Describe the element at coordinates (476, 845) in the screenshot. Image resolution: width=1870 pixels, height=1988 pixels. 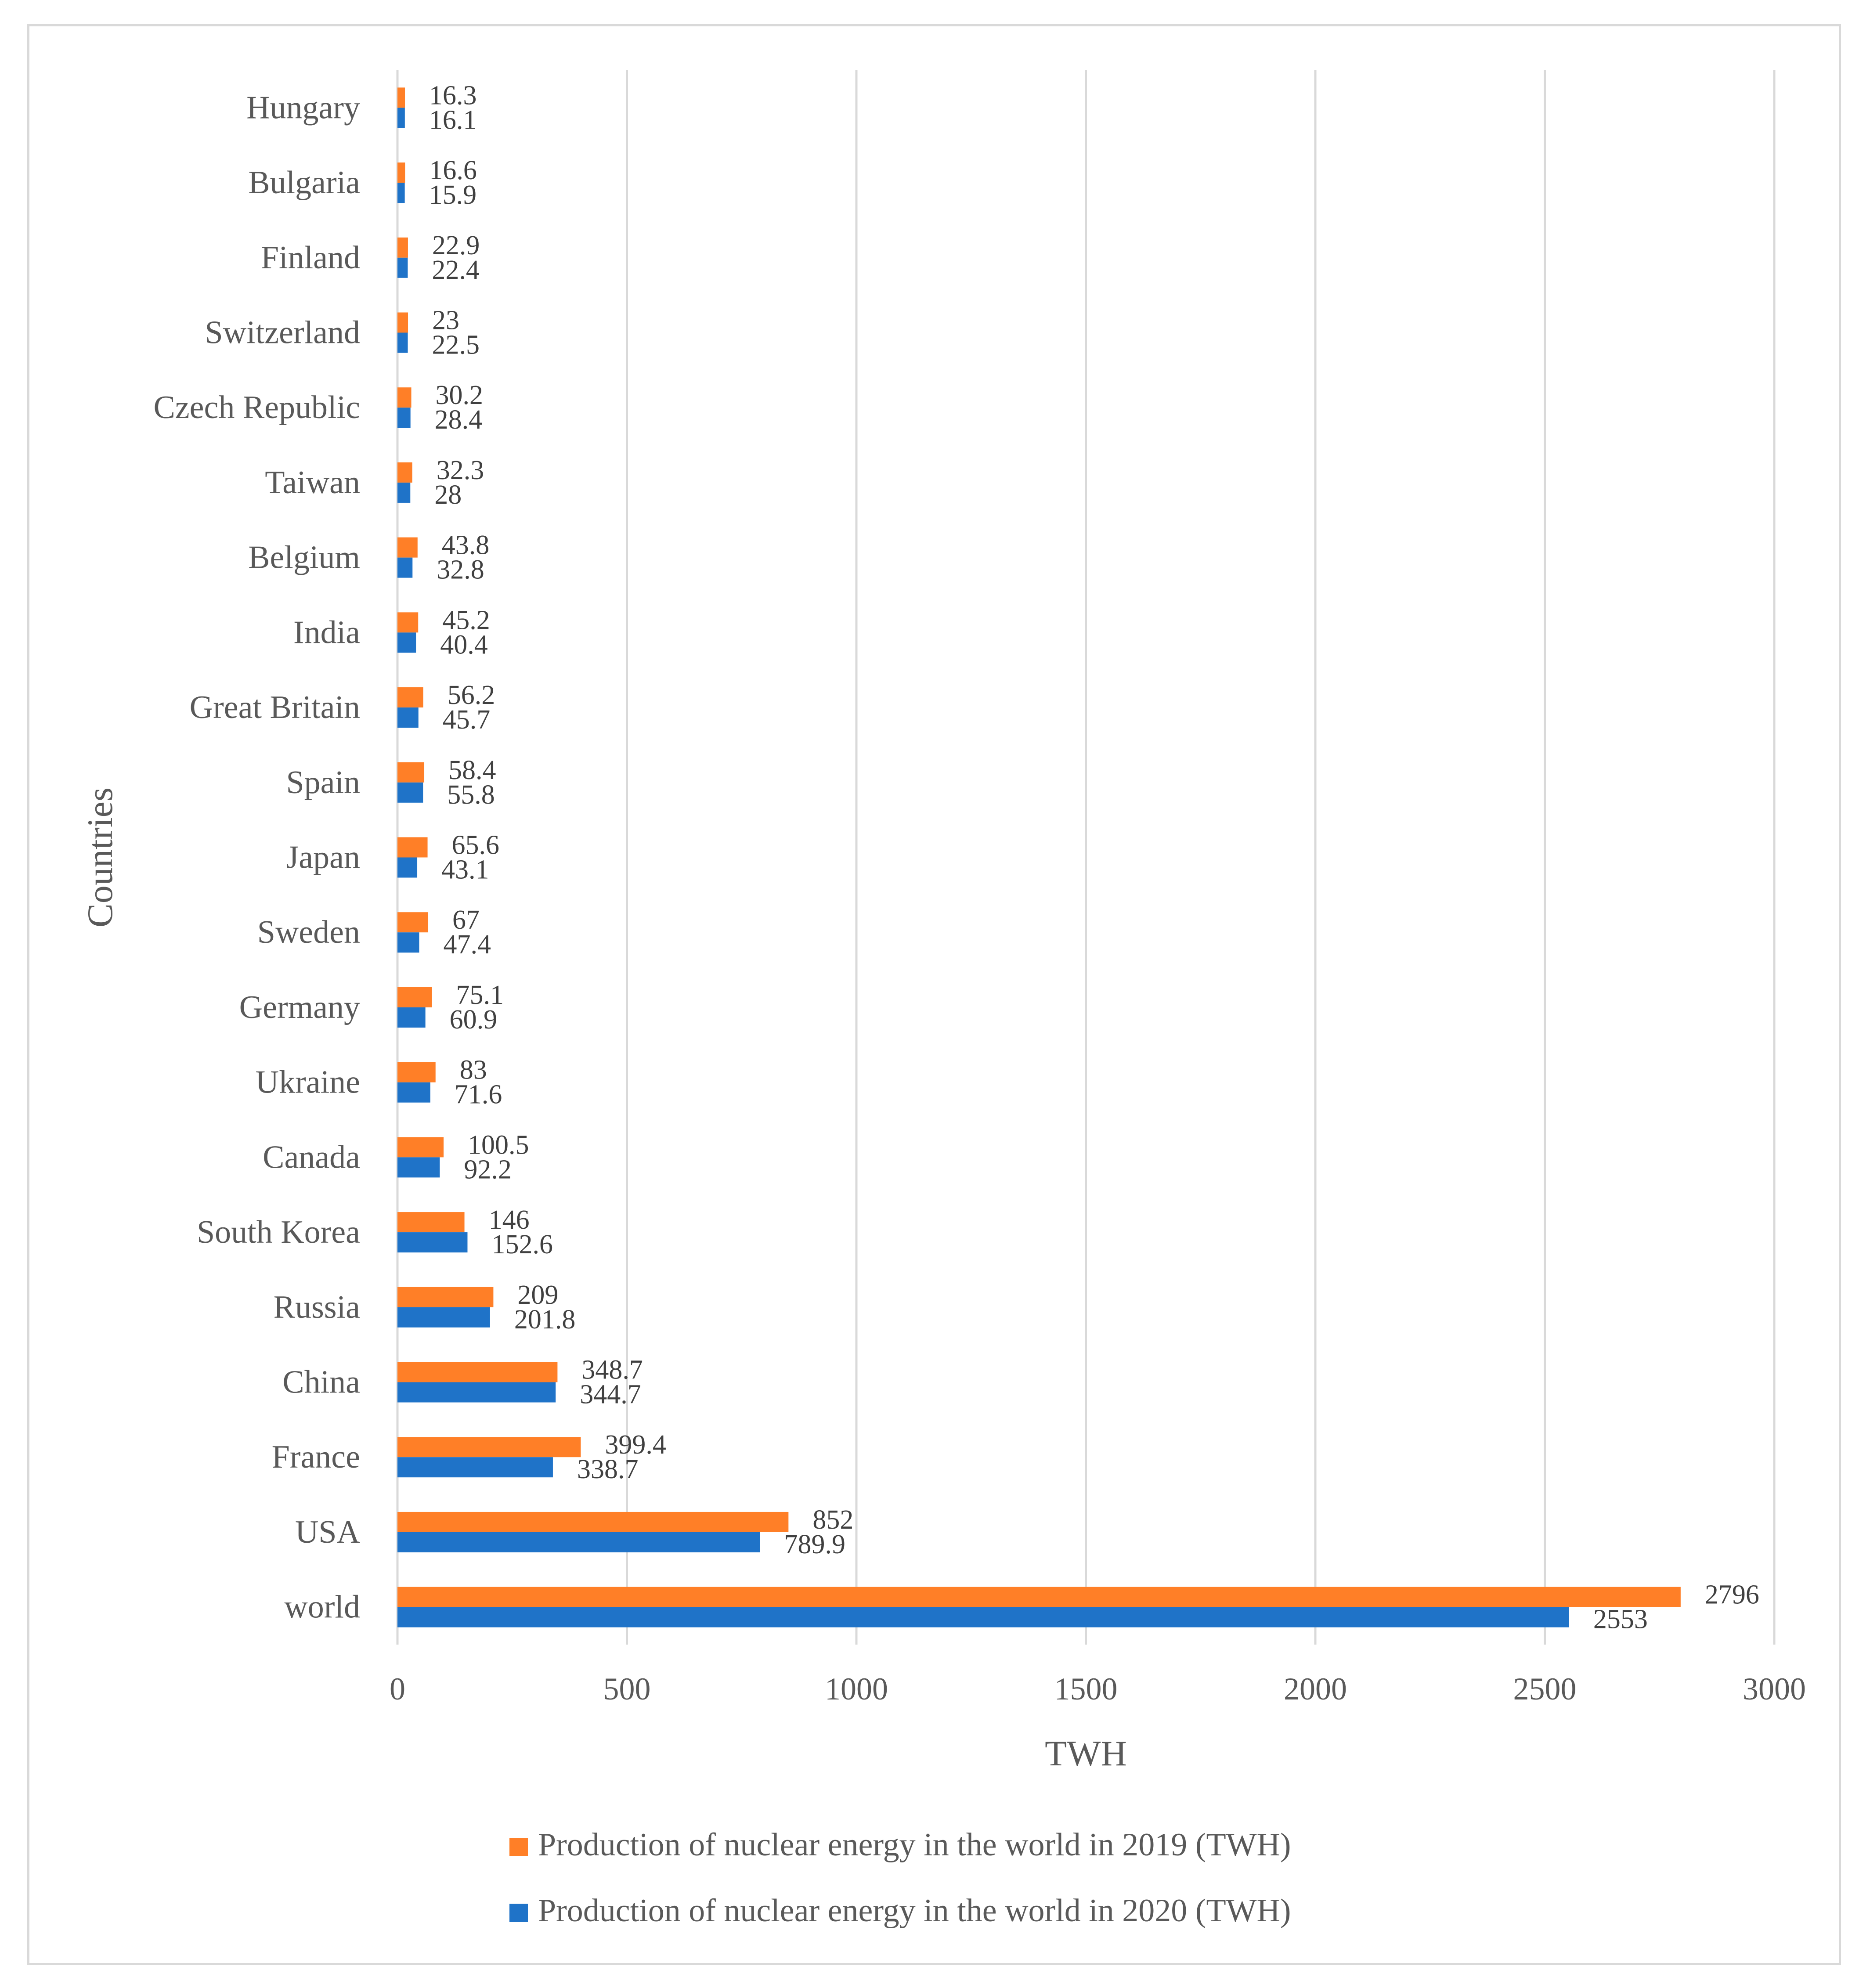
I see `data-label-2019: 65.6` at that location.